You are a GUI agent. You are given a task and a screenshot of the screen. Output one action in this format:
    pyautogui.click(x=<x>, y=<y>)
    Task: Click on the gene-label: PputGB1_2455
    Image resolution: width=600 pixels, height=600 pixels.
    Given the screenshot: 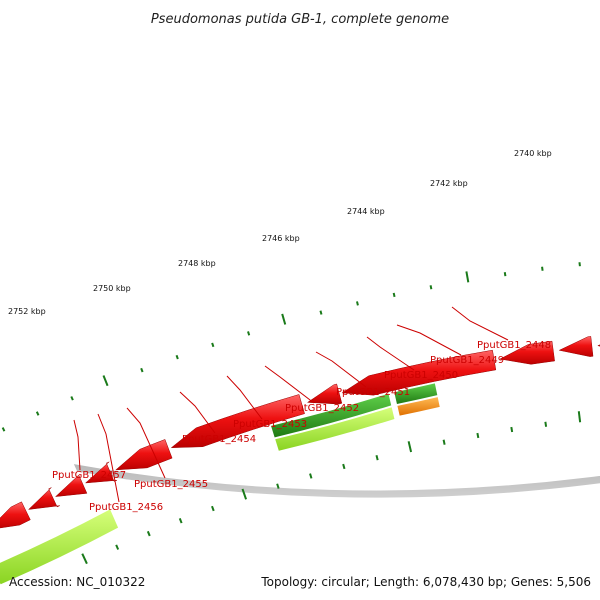 What is the action you would take?
    pyautogui.click(x=171, y=484)
    